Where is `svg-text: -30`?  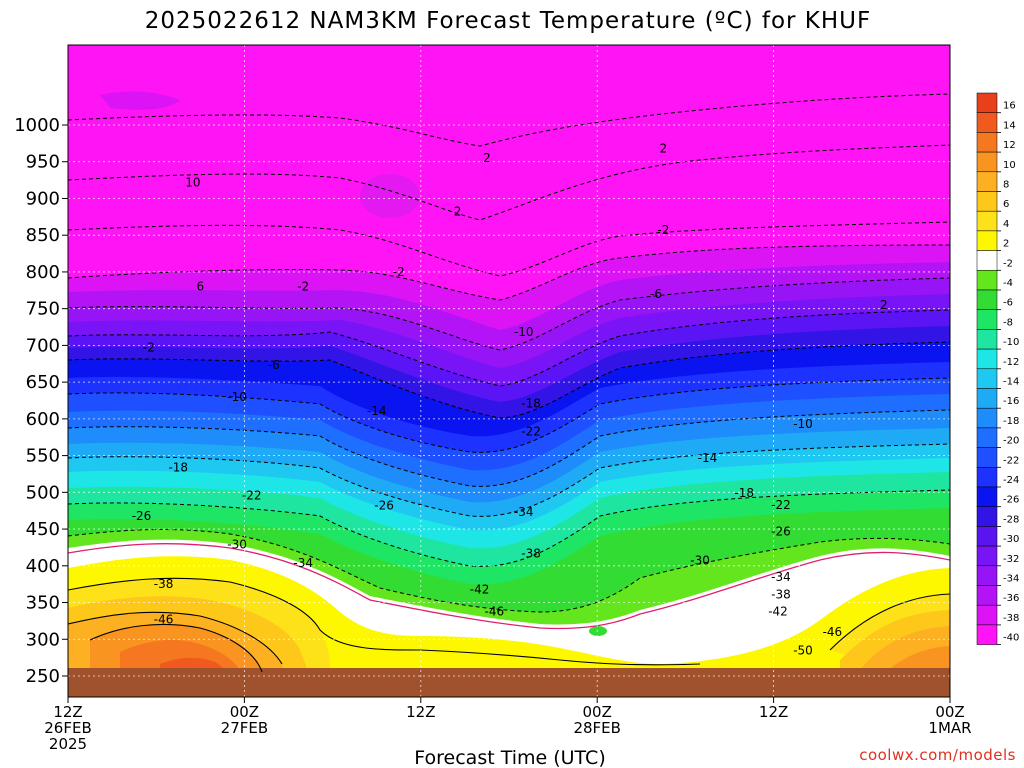 svg-text: -30 is located at coordinates (237, 544).